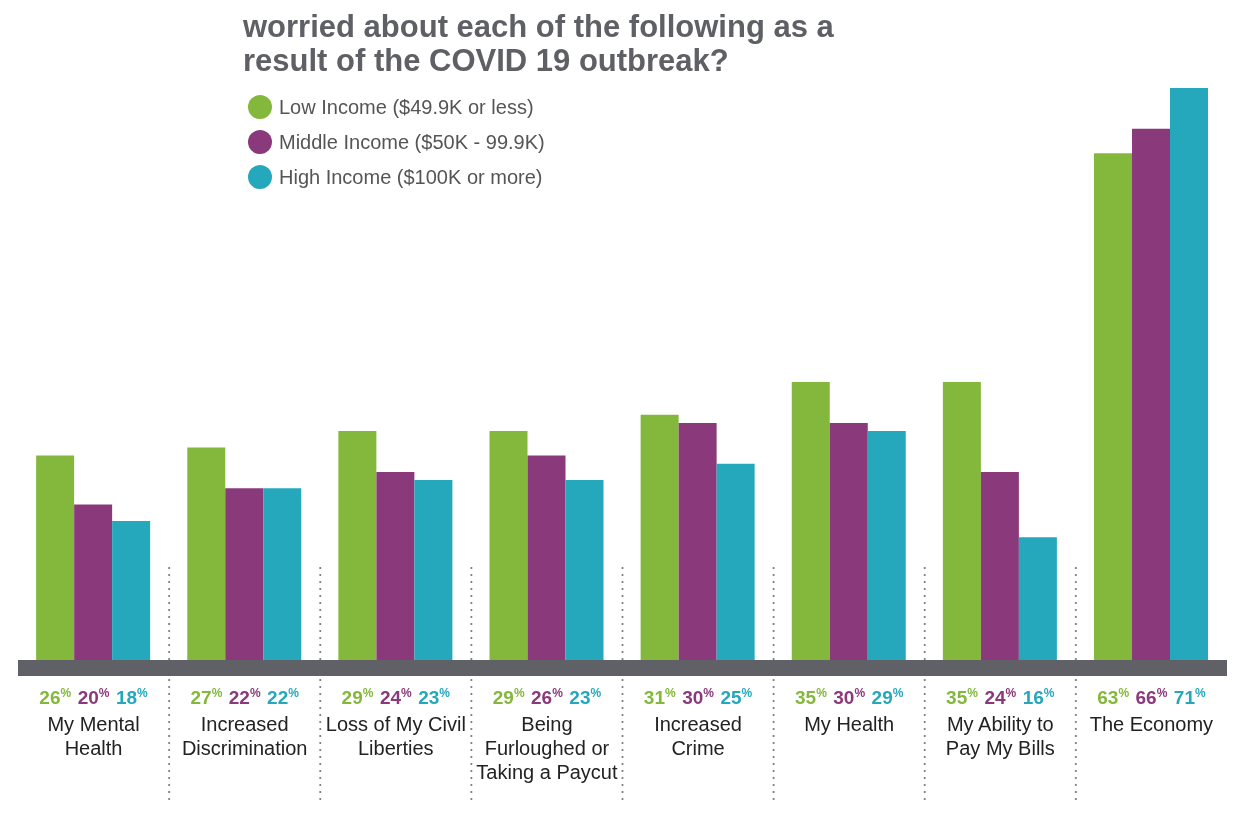  What do you see at coordinates (1113, 697) in the screenshot?
I see `data-label: 63$^{%}$` at bounding box center [1113, 697].